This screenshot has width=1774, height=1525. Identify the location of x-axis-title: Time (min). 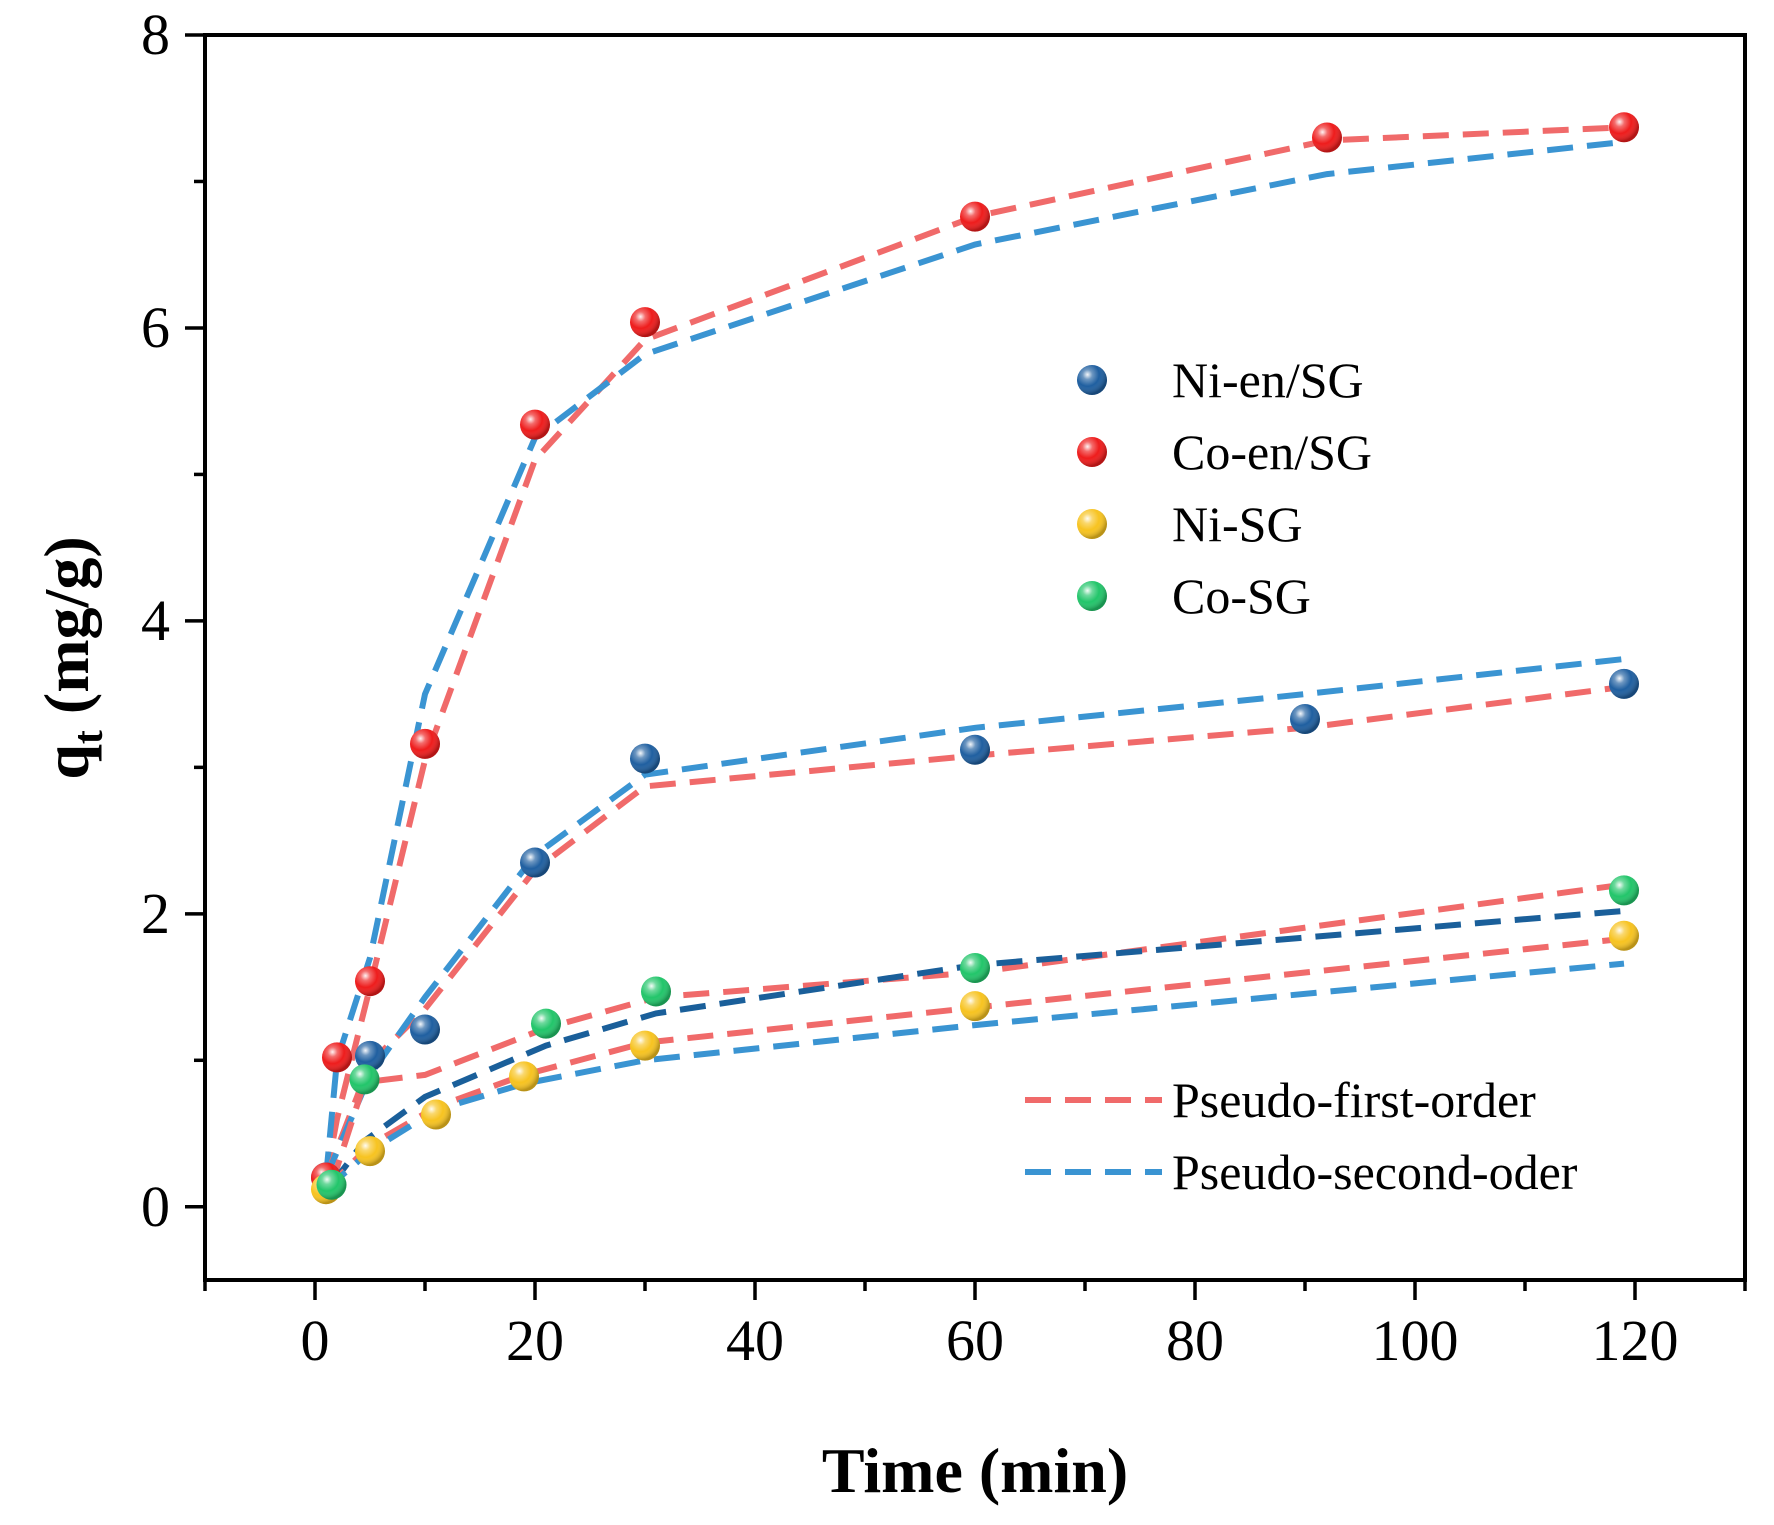
(975, 1470).